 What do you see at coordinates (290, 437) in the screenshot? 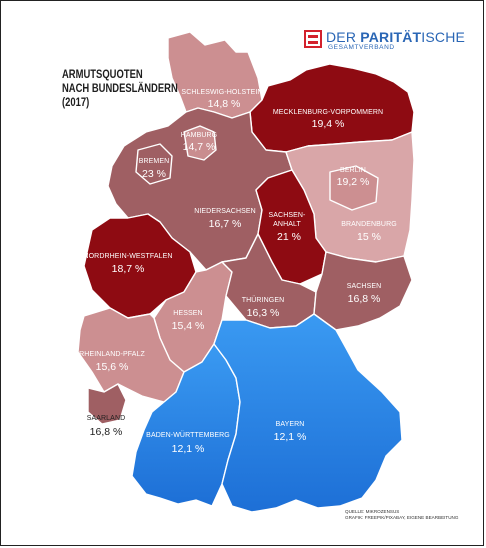
I see `label-value-by: 12,1 %` at bounding box center [290, 437].